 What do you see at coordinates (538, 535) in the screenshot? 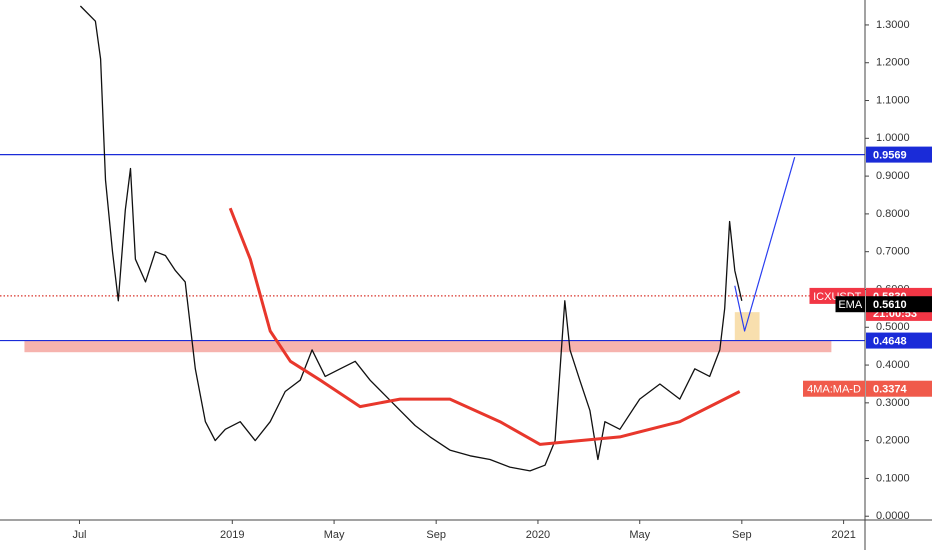
I see `x-tick-label: 2020` at bounding box center [538, 535].